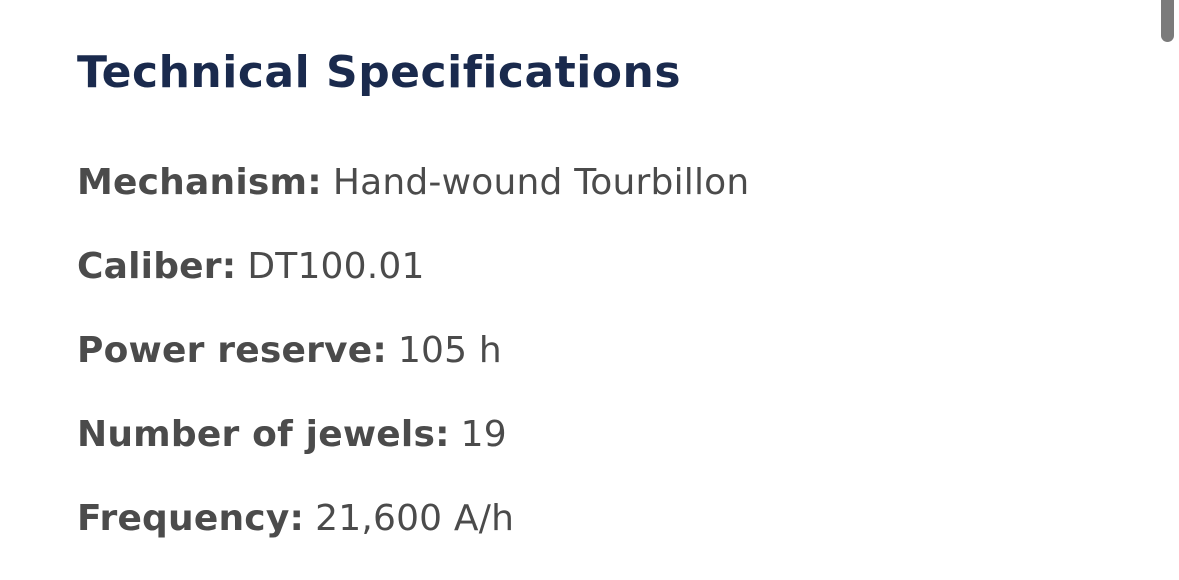 The width and height of the screenshot is (1179, 580). Describe the element at coordinates (199, 182) in the screenshot. I see `spec-label: Mechanism:` at that location.